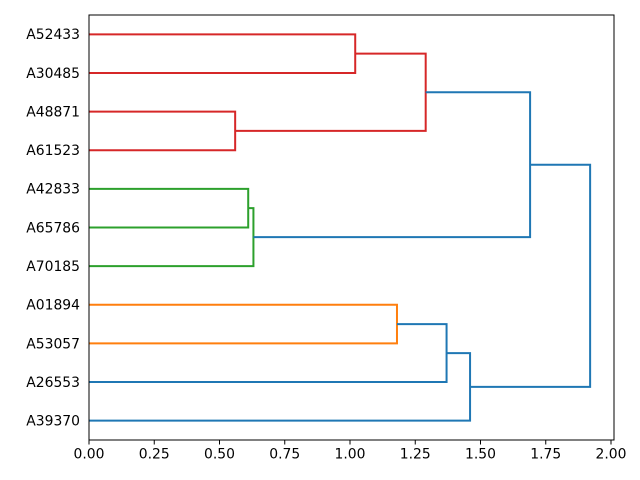  What do you see at coordinates (531, 275) in the screenshot?
I see `dendrogram-link` at bounding box center [531, 275].